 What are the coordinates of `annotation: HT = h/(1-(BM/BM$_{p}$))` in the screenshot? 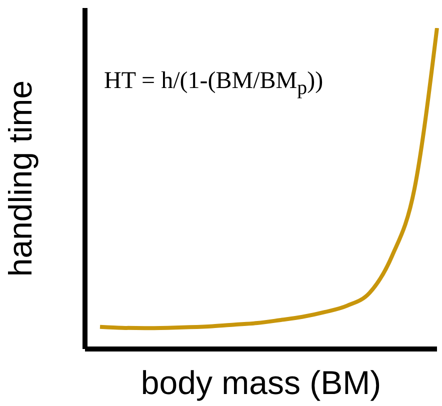 It's located at (214, 84).